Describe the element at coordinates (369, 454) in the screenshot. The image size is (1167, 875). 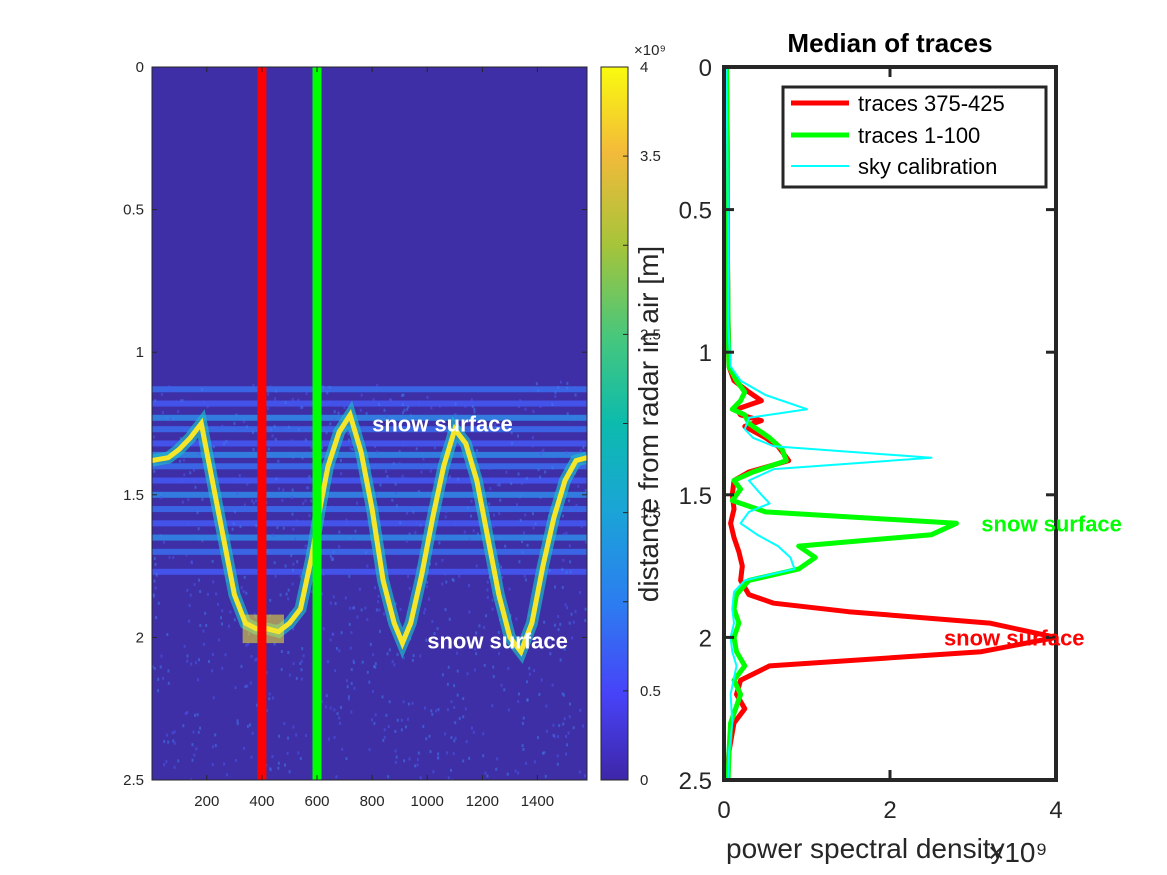
I see `clutter-band` at that location.